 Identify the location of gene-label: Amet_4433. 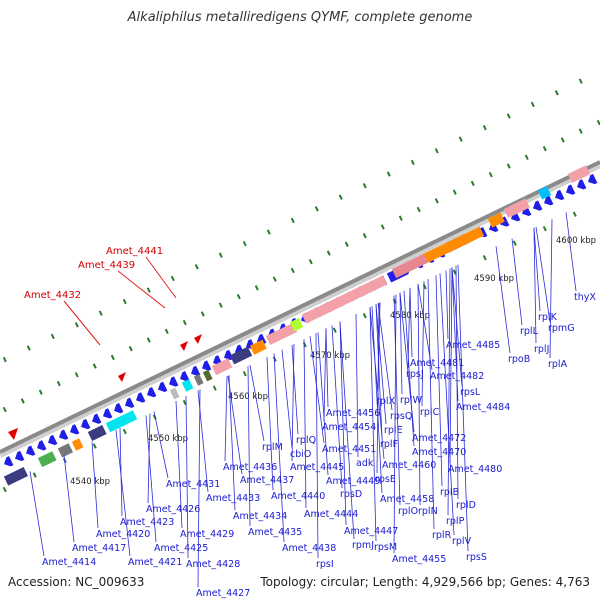
(233, 498).